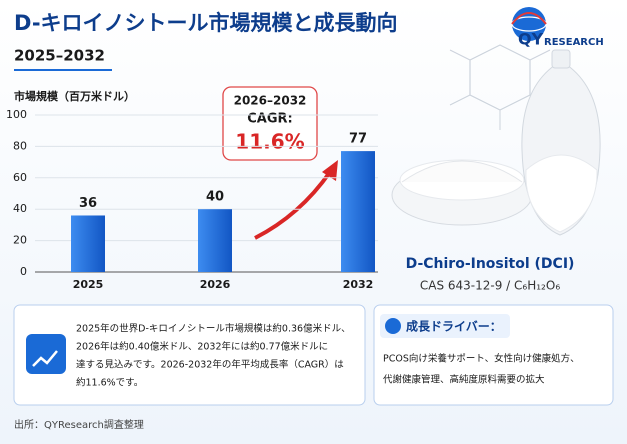 Image resolution: width=627 pixels, height=444 pixels. I want to click on value-label: 36, so click(88, 203).